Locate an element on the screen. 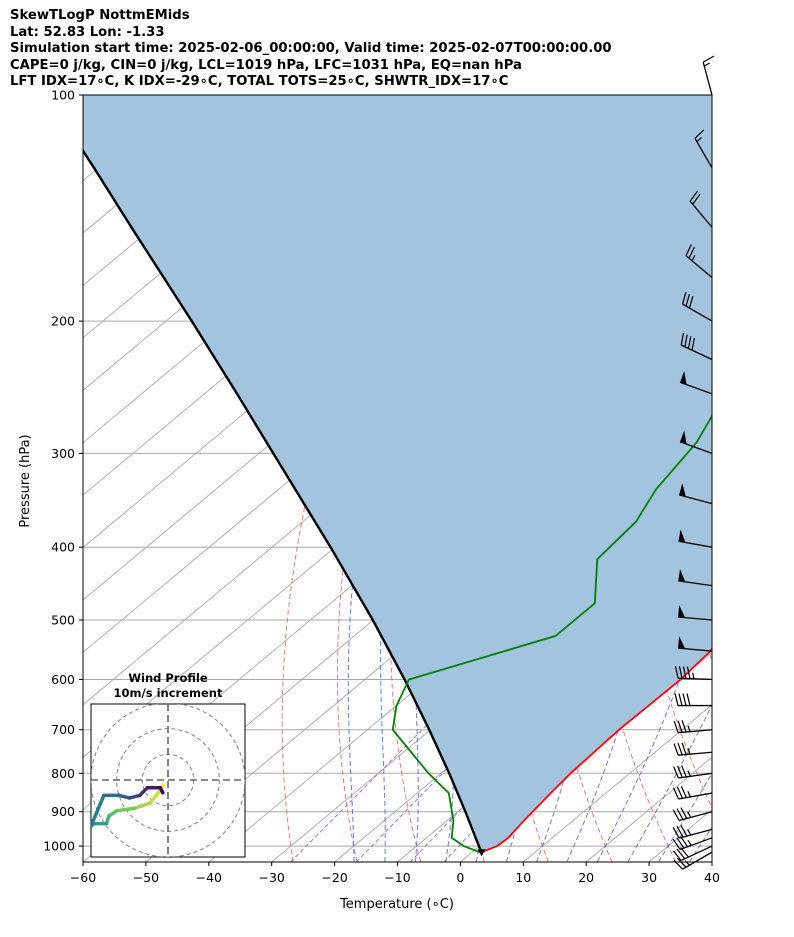 This screenshot has height=937, width=794. x-tick-label: 30 is located at coordinates (649, 877).